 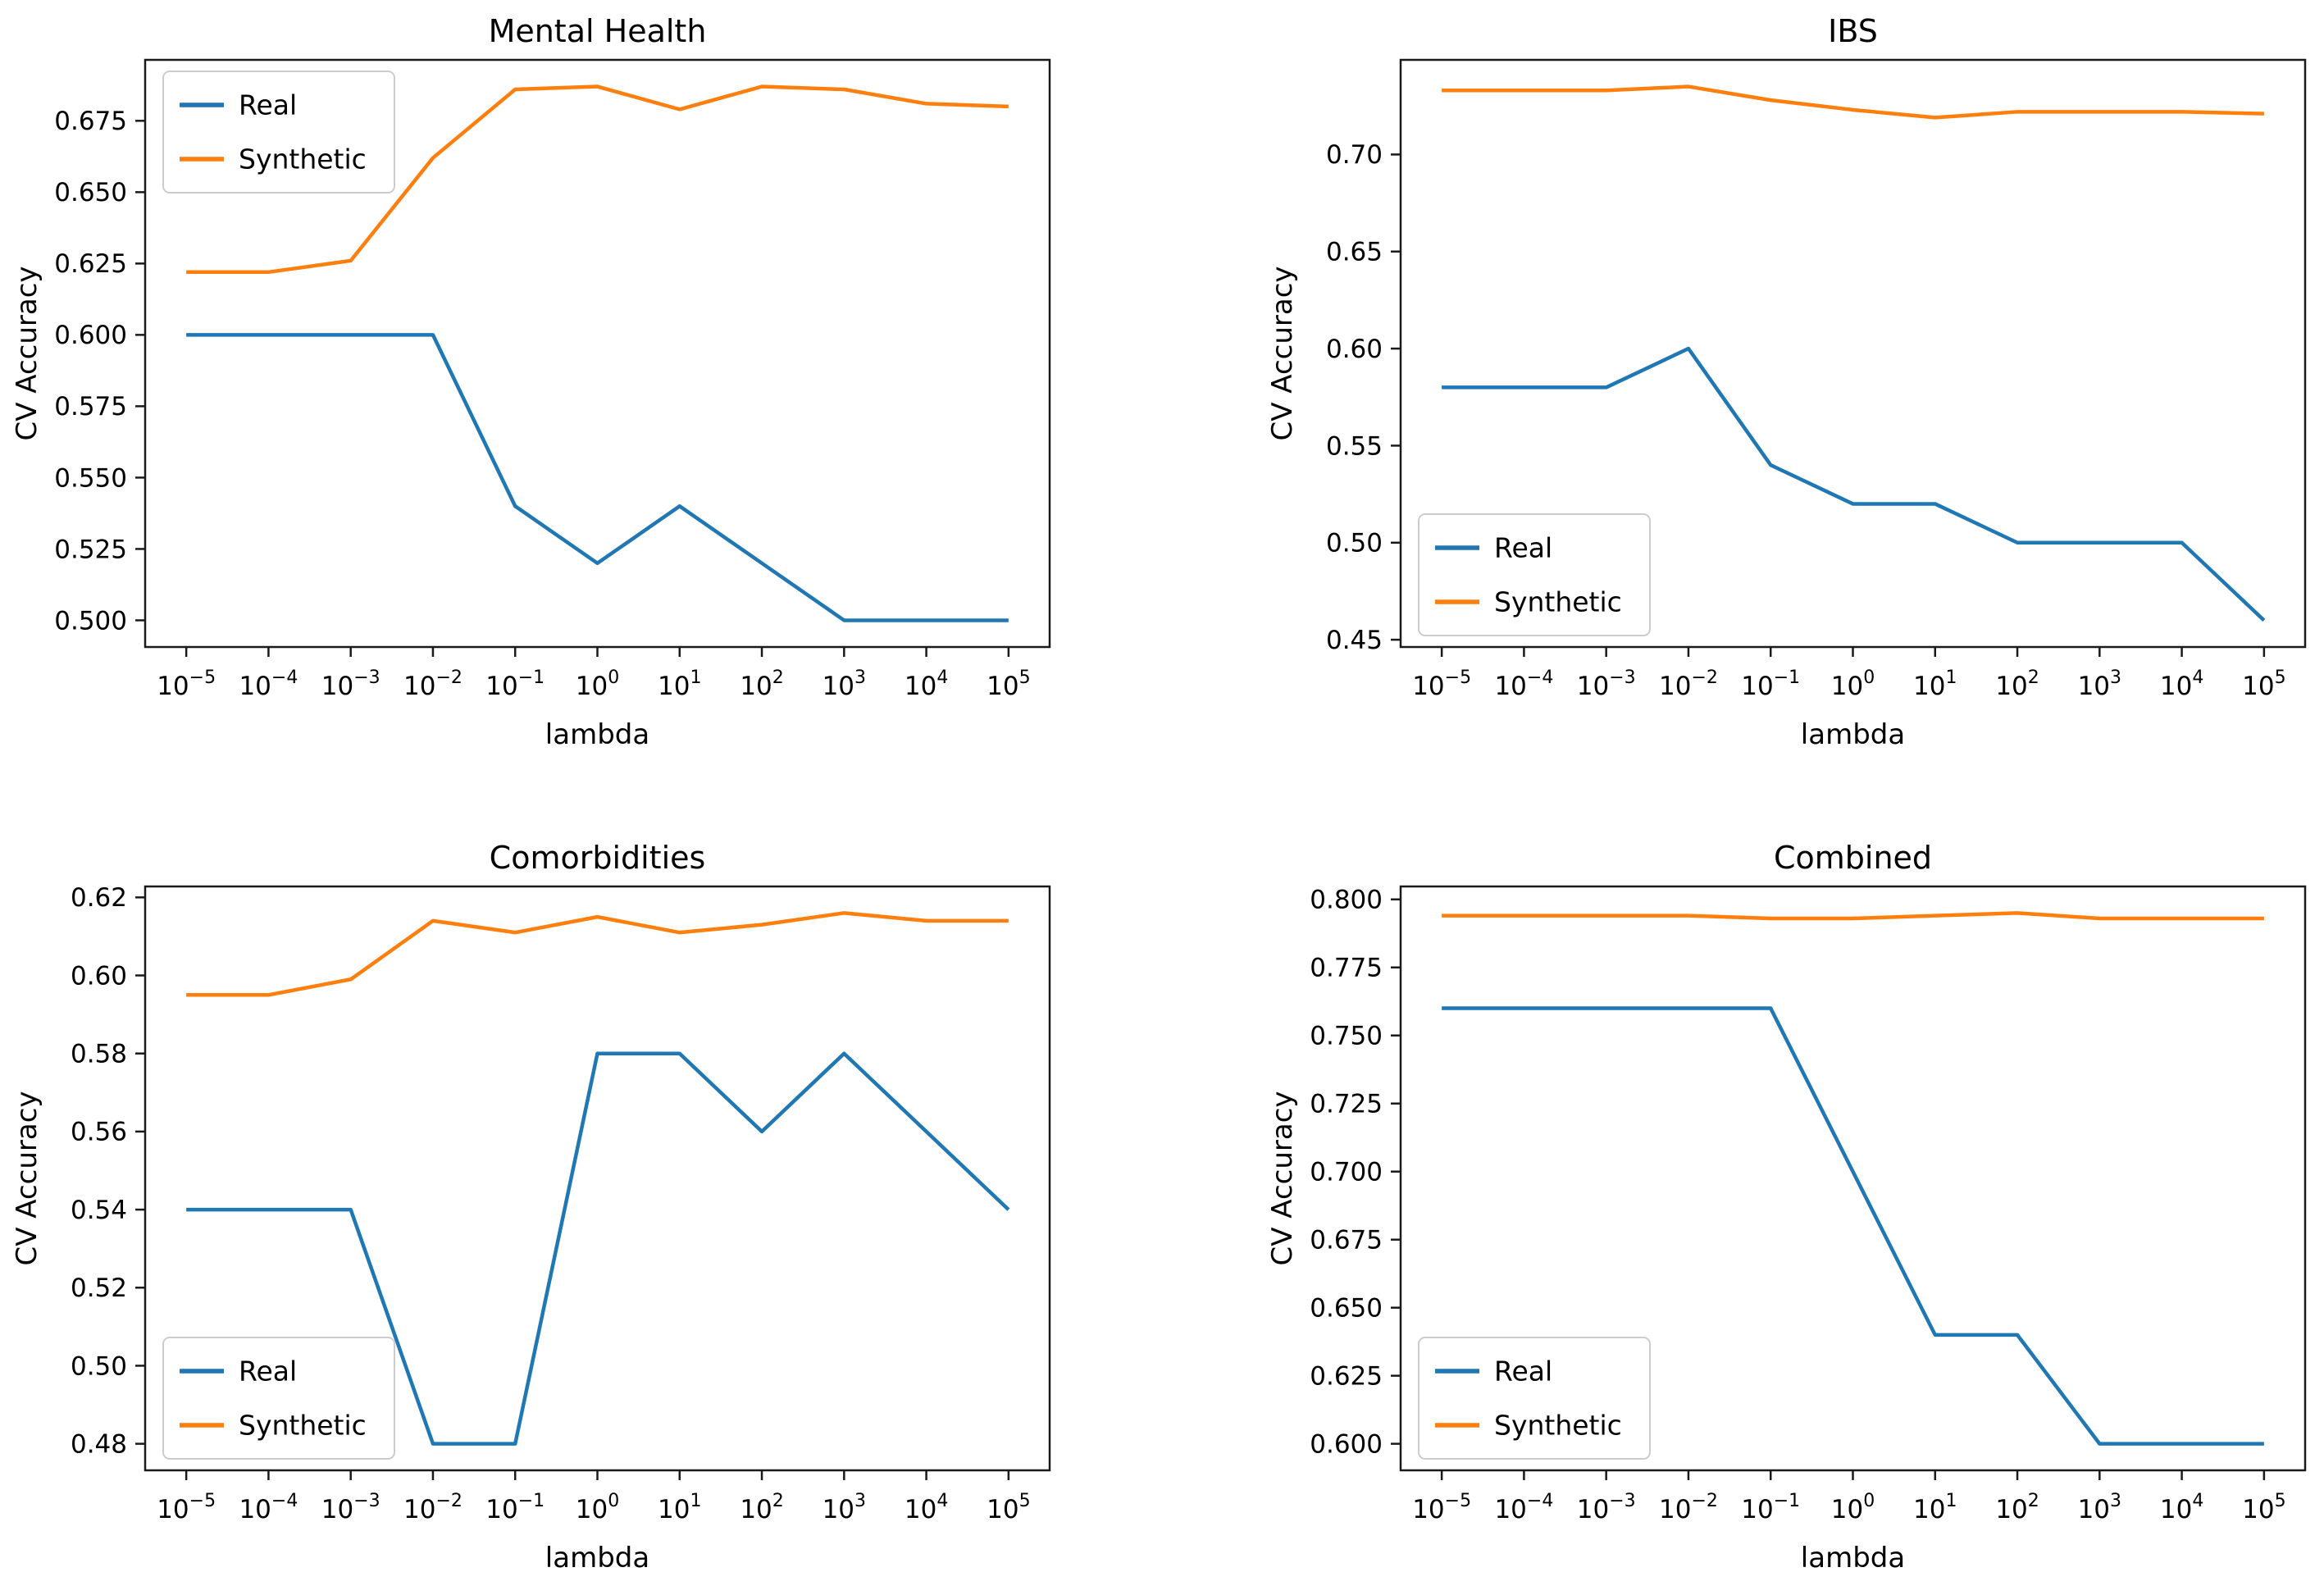 I want to click on y-tick-label: 0.500, so click(x=90, y=621).